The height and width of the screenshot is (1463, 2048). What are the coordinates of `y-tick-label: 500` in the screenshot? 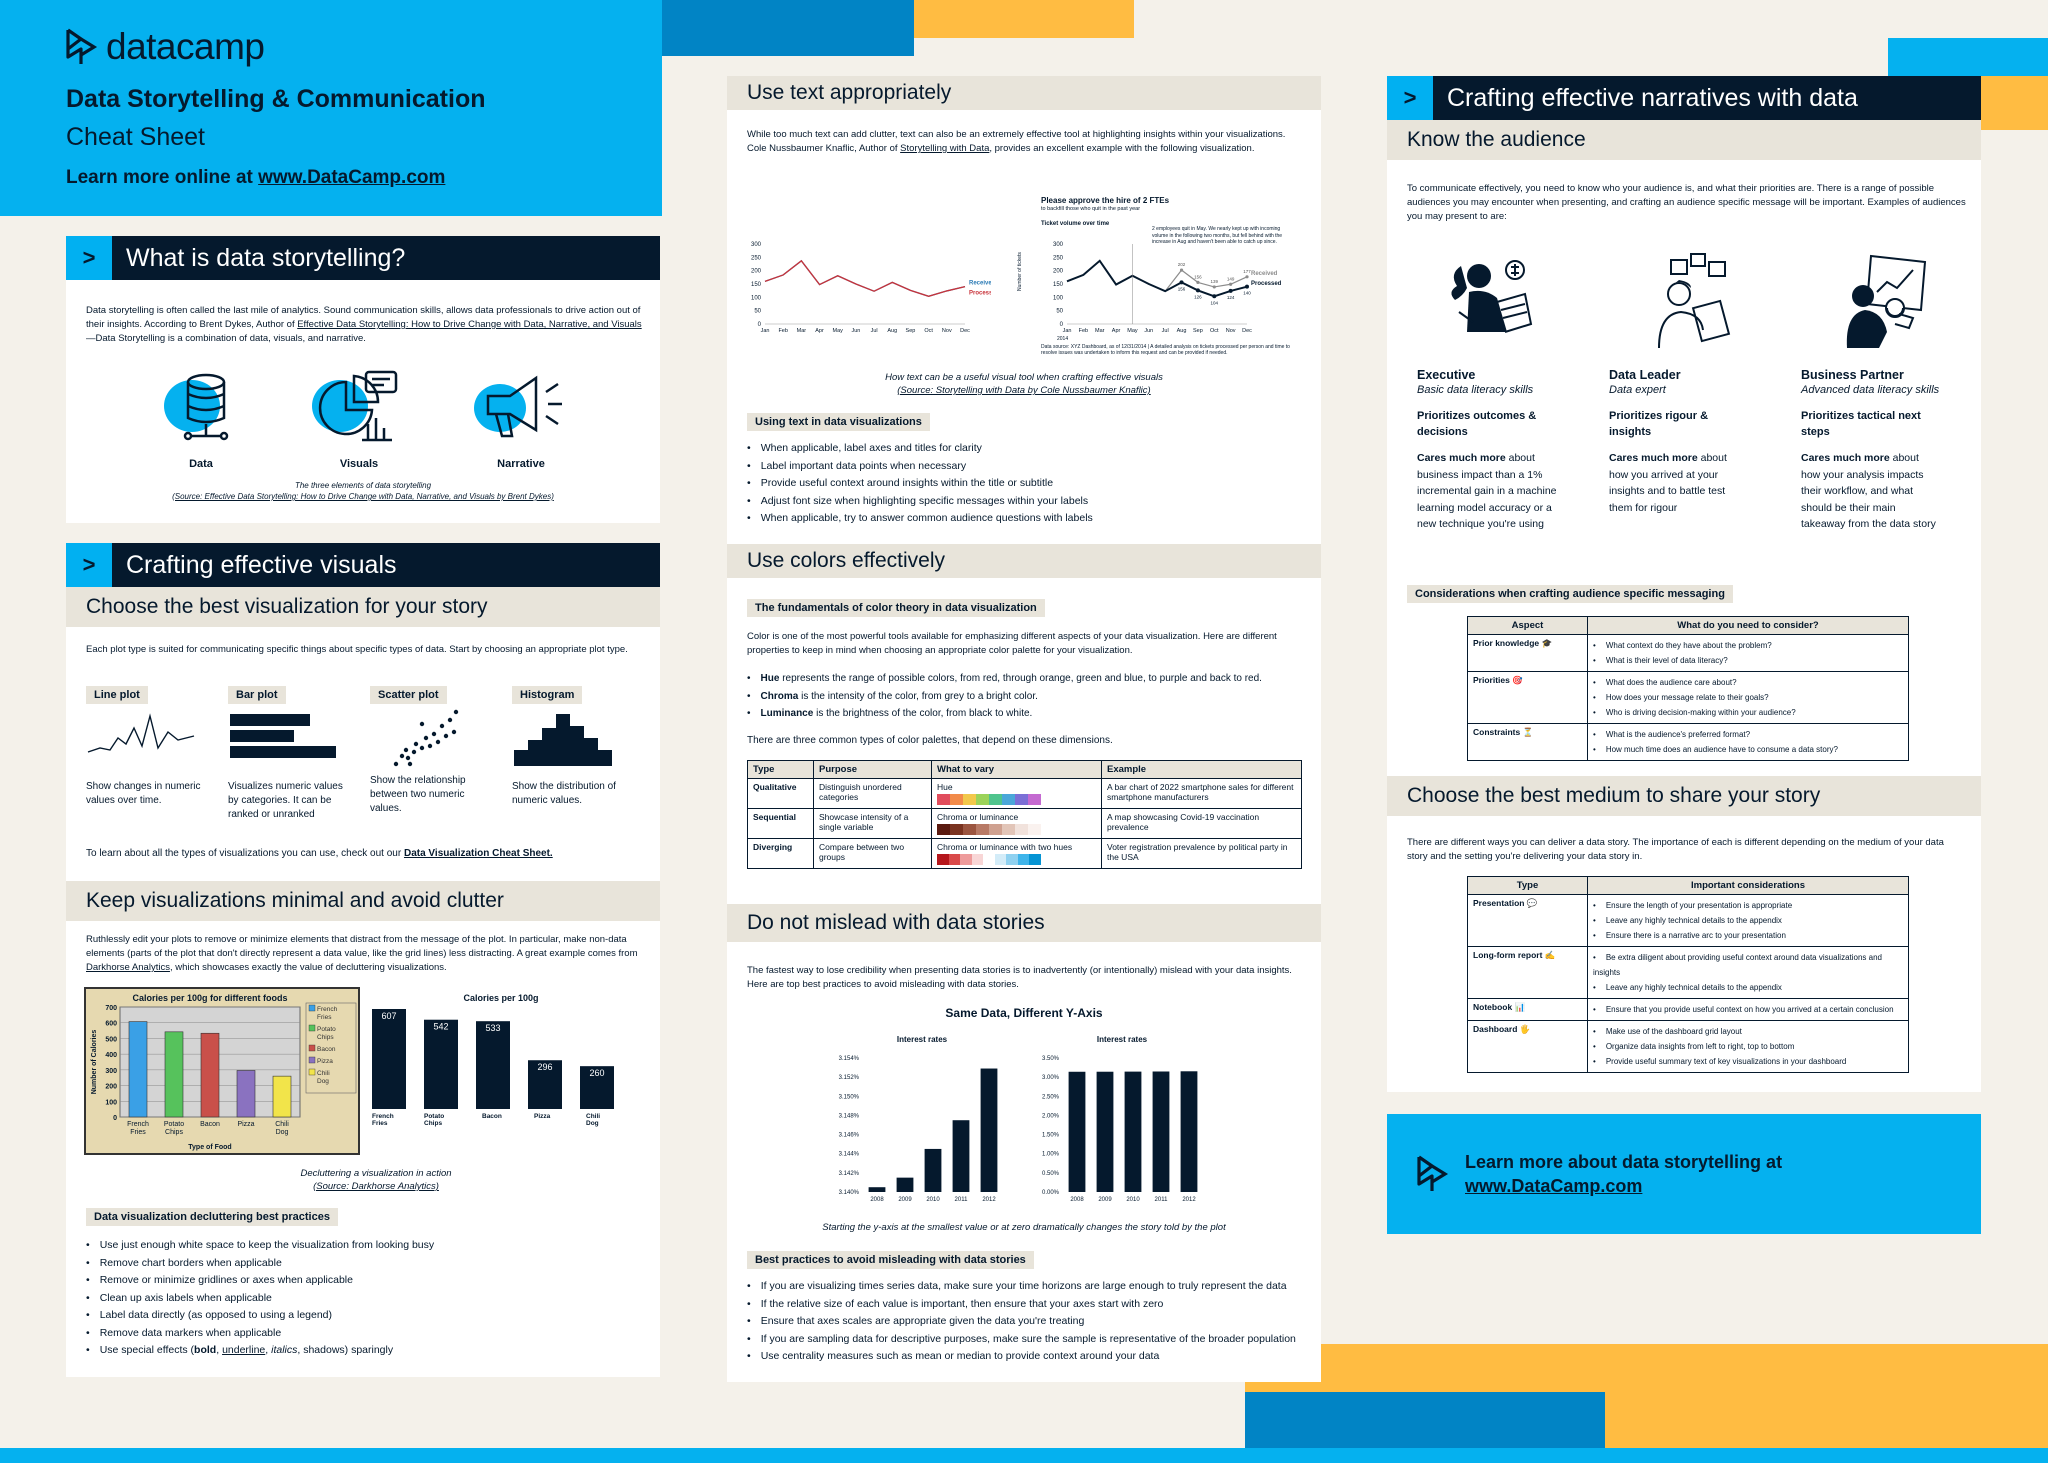 It's located at (111, 1039).